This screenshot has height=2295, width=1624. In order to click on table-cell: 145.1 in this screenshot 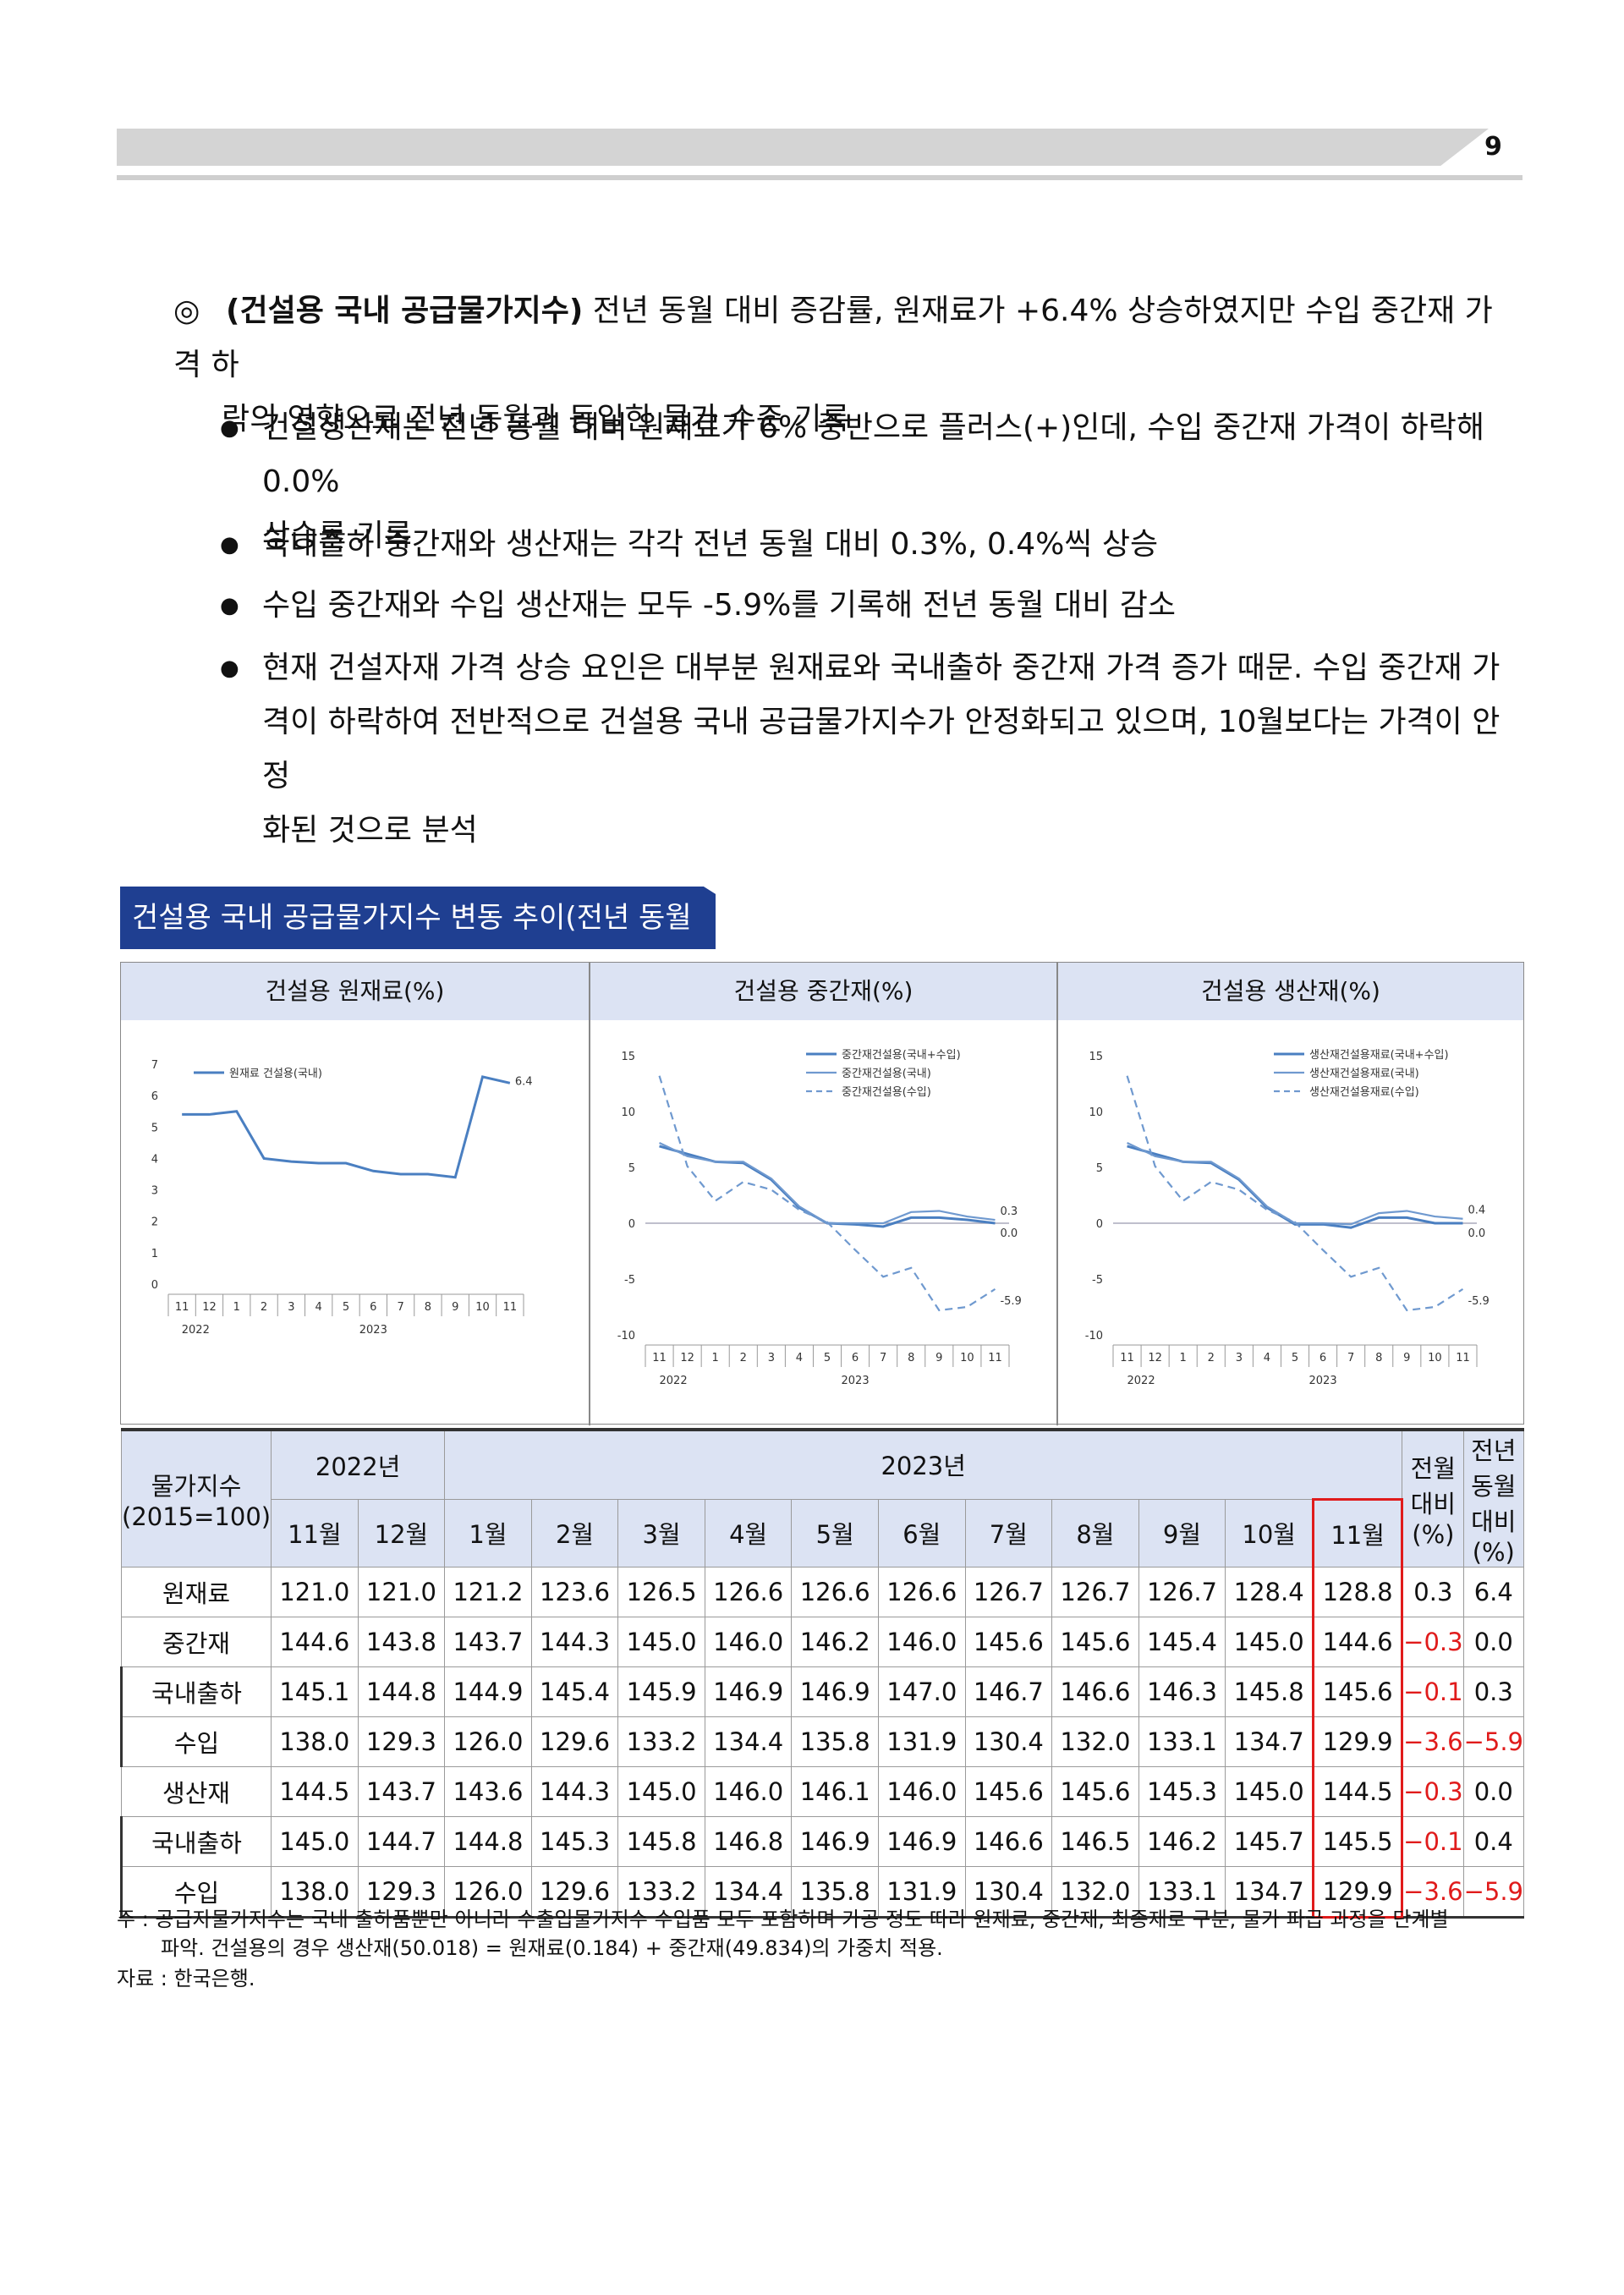, I will do `click(315, 1692)`.